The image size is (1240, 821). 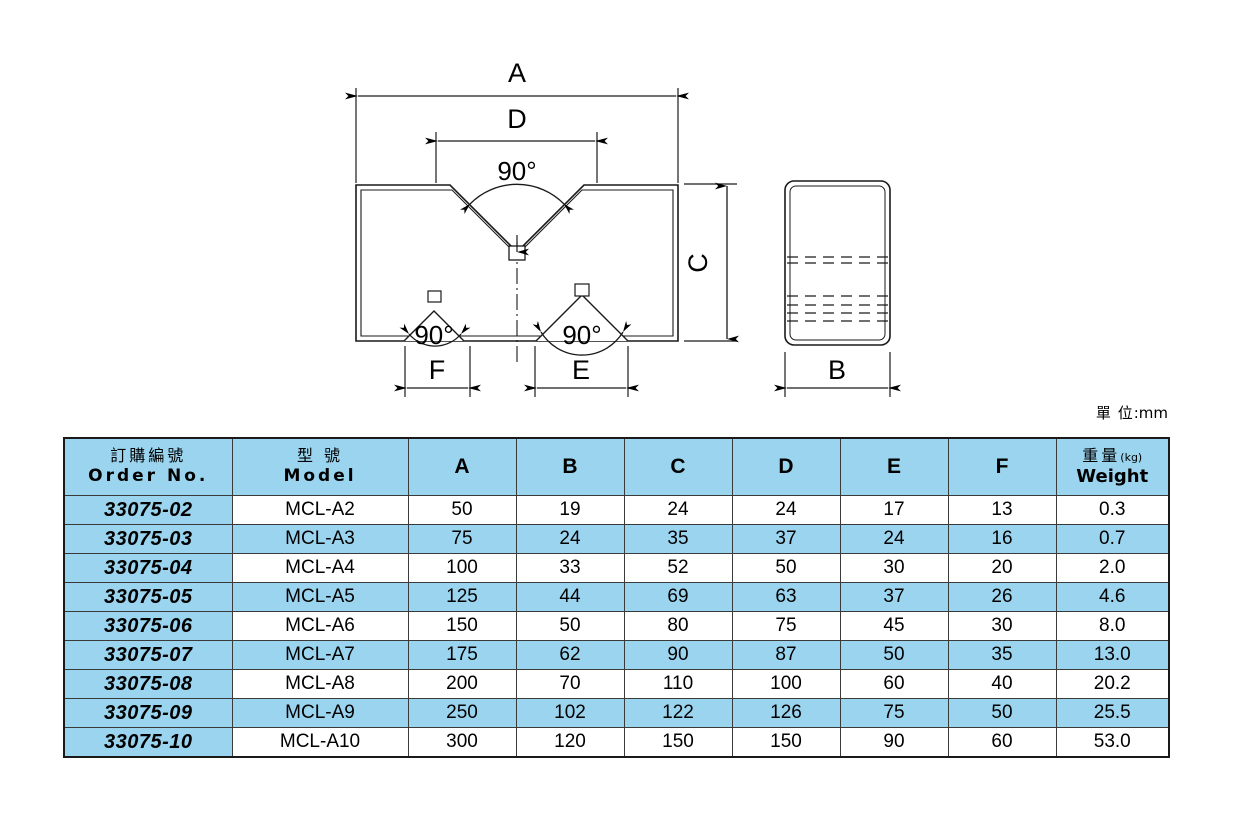 I want to click on table-row: 33075-09 MCL-A9 250 102 122 126 75 50 25.5, so click(x=616, y=713).